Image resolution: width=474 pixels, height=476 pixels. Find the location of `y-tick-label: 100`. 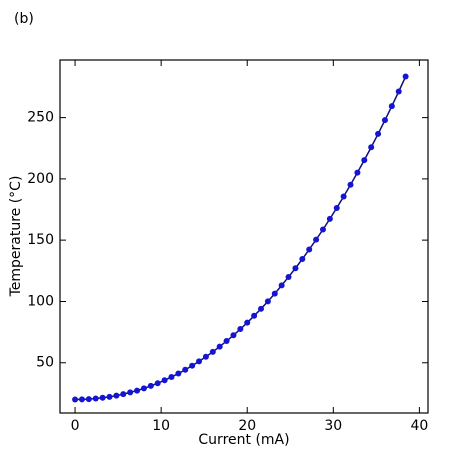

y-tick-label: 100 is located at coordinates (40, 301).